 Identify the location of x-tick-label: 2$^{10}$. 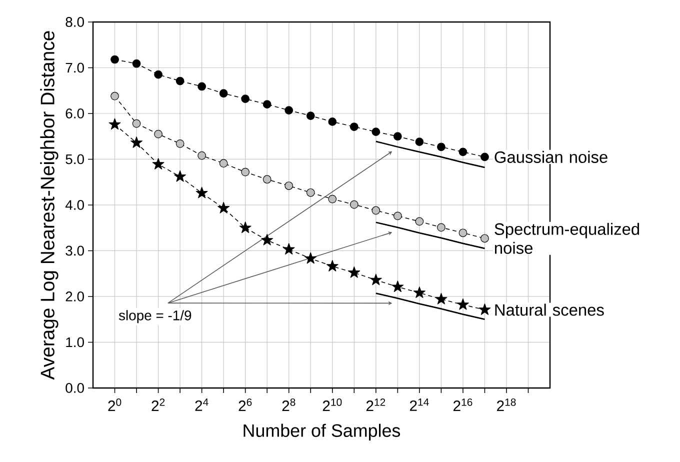
(332, 404).